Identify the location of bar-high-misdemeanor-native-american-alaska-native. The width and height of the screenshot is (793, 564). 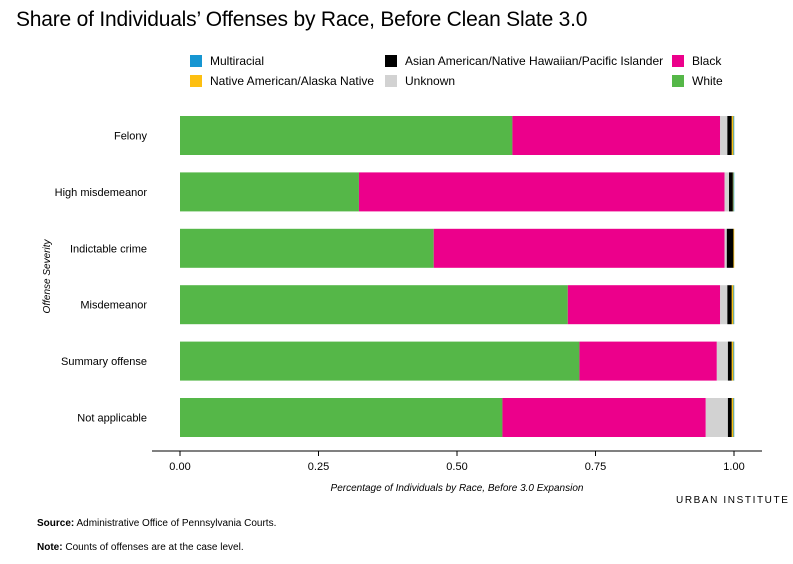
(733, 192).